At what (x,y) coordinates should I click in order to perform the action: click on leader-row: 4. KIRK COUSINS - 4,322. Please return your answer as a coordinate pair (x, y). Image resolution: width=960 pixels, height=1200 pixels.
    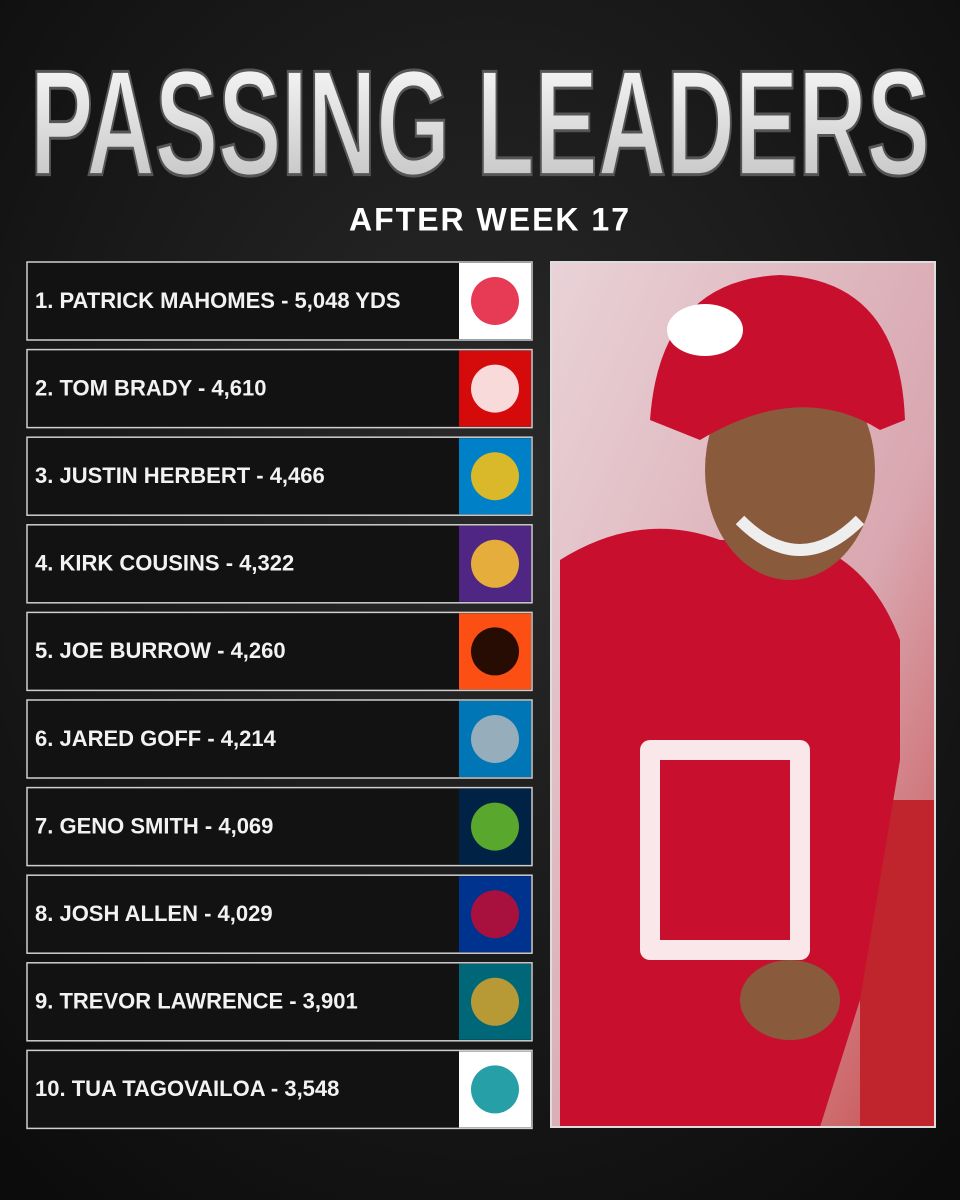
    Looking at the image, I should click on (279, 564).